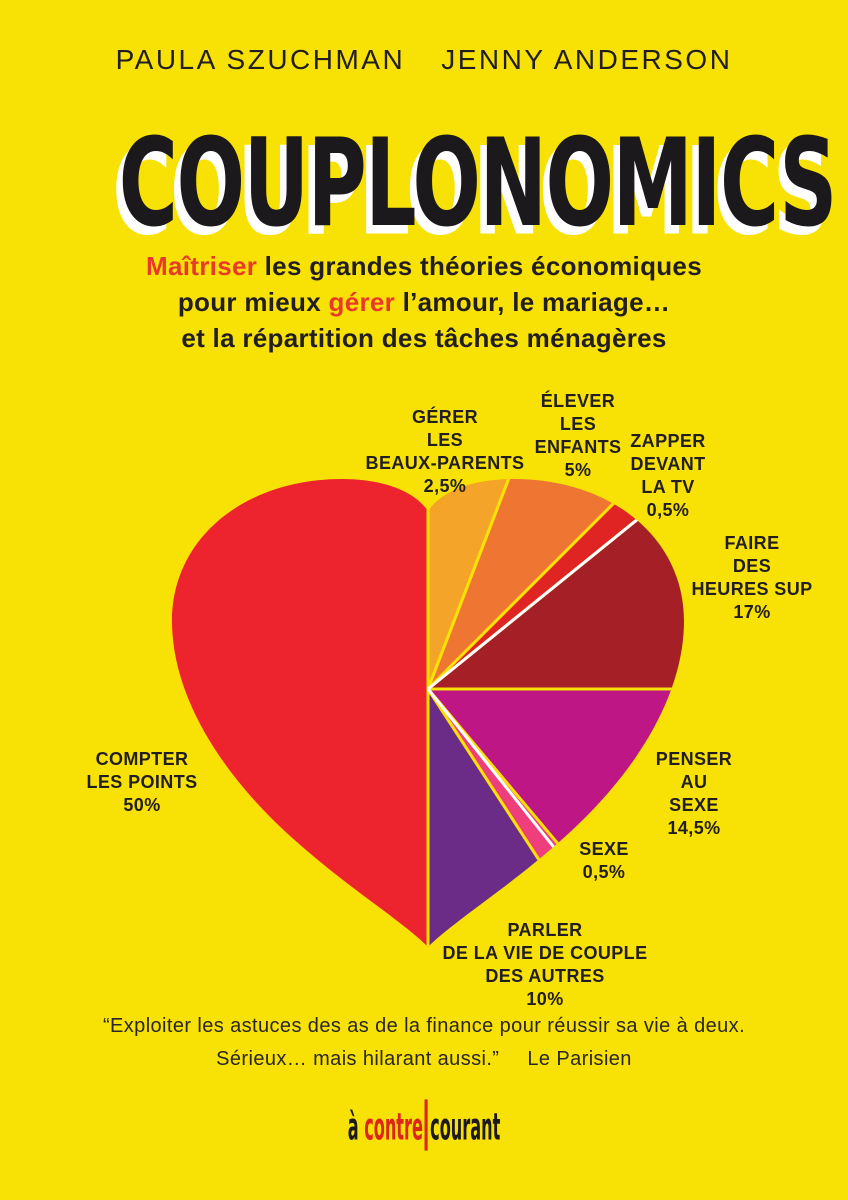  I want to click on slice-label-line: LA TV, so click(668, 487).